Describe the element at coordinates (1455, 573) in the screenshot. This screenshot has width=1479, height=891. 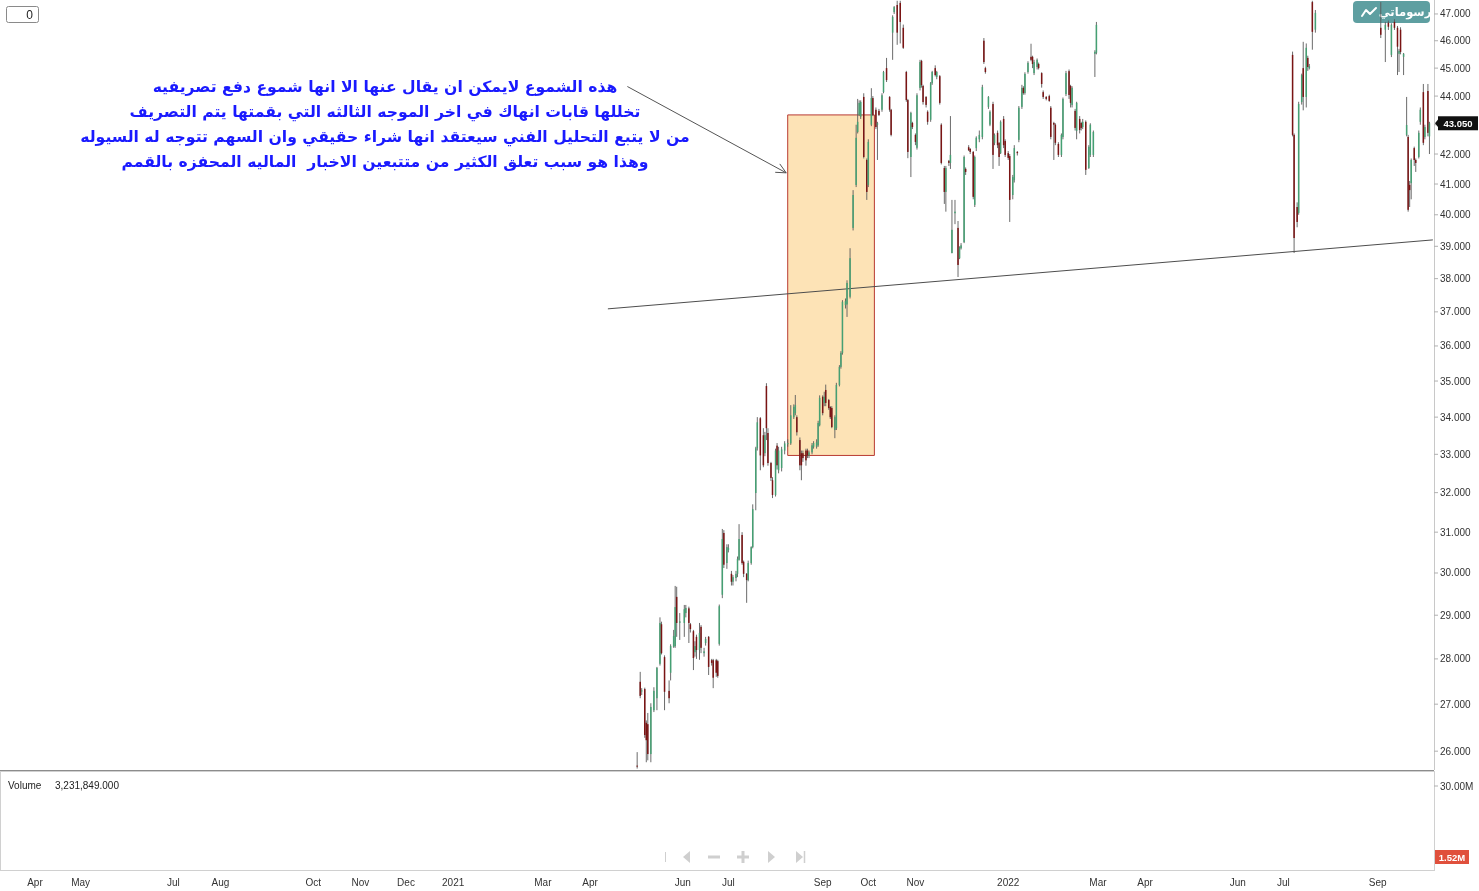
I see `ytick-label: 30.000` at that location.